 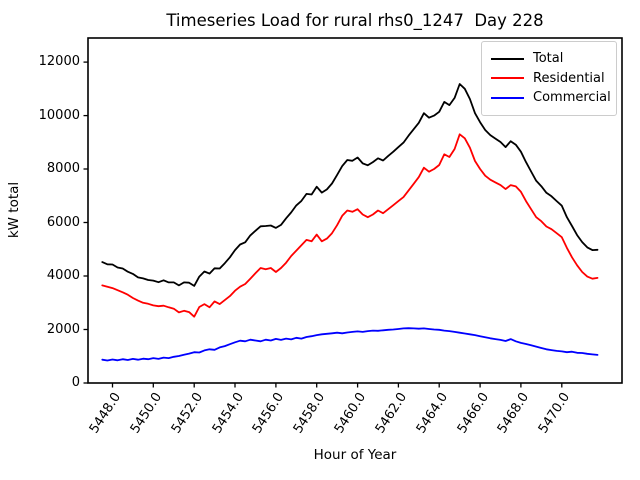 What do you see at coordinates (63, 169) in the screenshot?
I see `y-tick-label: 8000` at bounding box center [63, 169].